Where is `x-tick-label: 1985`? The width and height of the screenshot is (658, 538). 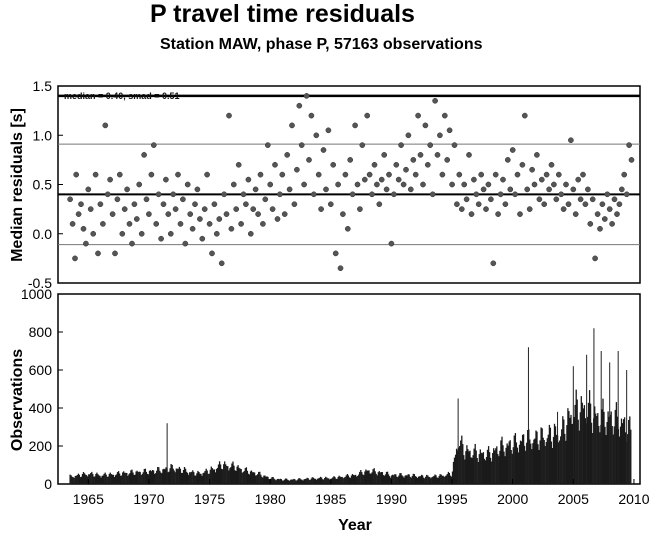 x-tick-label: 1985 is located at coordinates (330, 499).